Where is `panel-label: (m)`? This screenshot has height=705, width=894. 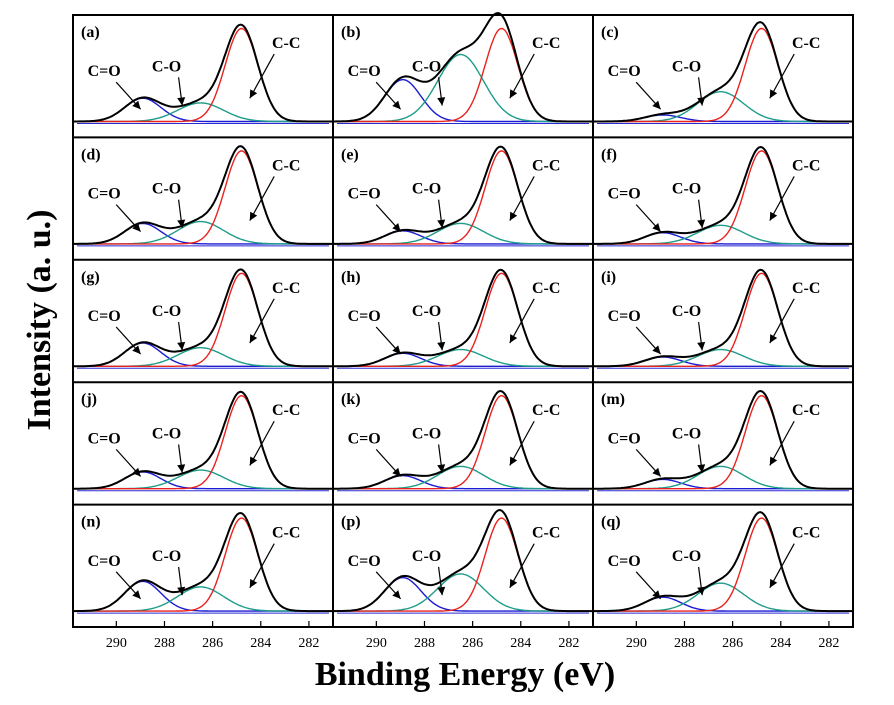 panel-label: (m) is located at coordinates (613, 399).